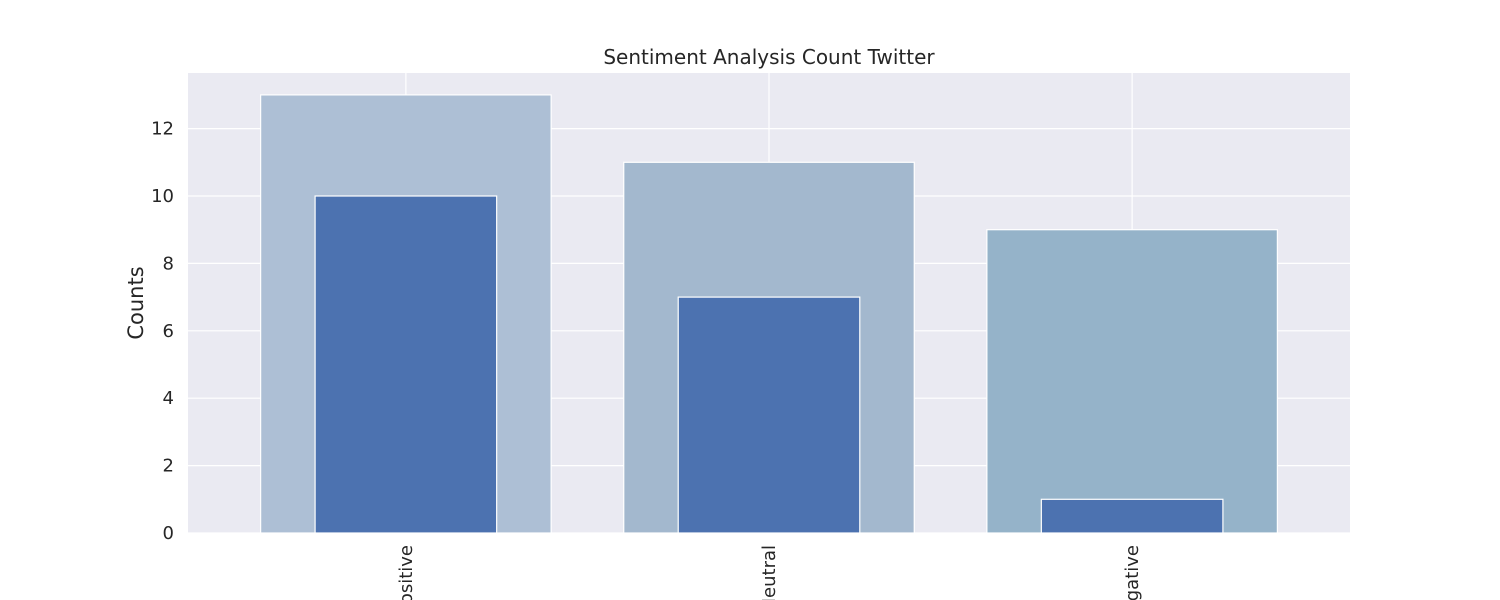  What do you see at coordinates (769, 572) in the screenshot?
I see `x-tick-label: Neutral` at bounding box center [769, 572].